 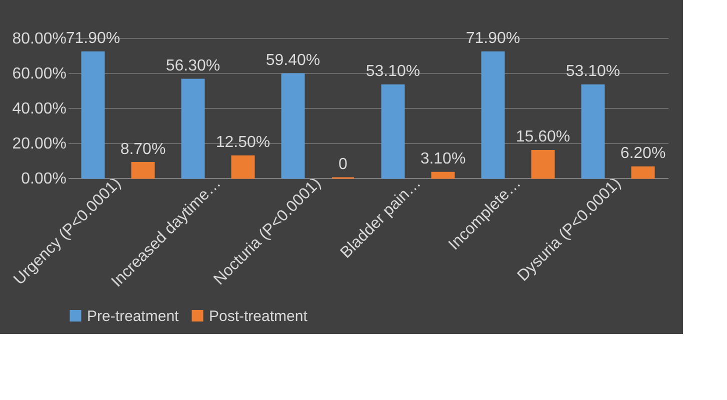 I want to click on data-label: 12.50%, so click(x=243, y=143).